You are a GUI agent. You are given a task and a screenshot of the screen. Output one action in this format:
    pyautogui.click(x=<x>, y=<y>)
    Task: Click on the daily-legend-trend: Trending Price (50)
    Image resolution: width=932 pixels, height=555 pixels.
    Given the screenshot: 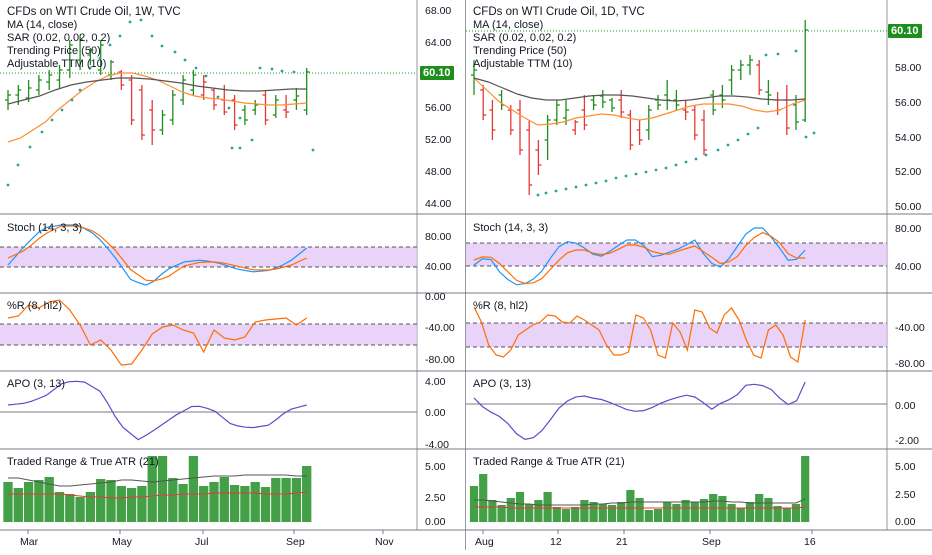 What is the action you would take?
    pyautogui.click(x=520, y=51)
    